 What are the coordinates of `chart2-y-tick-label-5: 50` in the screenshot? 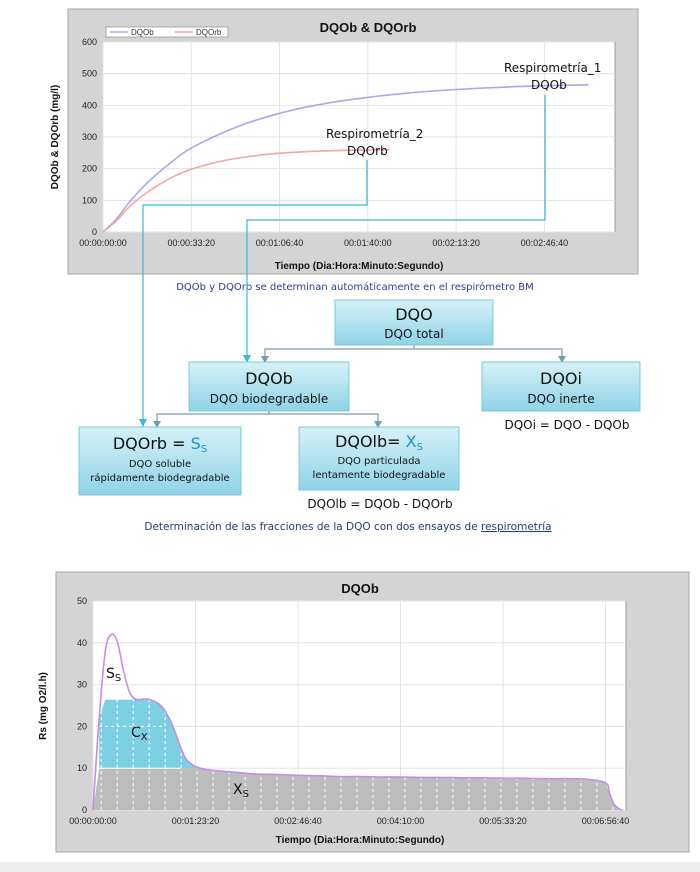 It's located at (82, 601).